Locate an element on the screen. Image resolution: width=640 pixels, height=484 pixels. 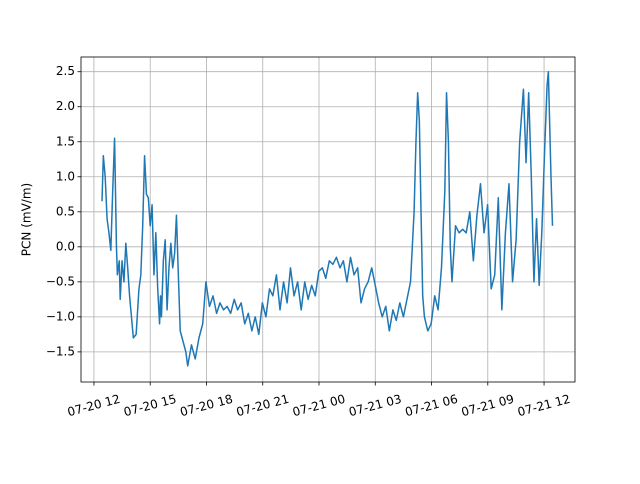
y-tick-label: 1.5 is located at coordinates (65, 141).